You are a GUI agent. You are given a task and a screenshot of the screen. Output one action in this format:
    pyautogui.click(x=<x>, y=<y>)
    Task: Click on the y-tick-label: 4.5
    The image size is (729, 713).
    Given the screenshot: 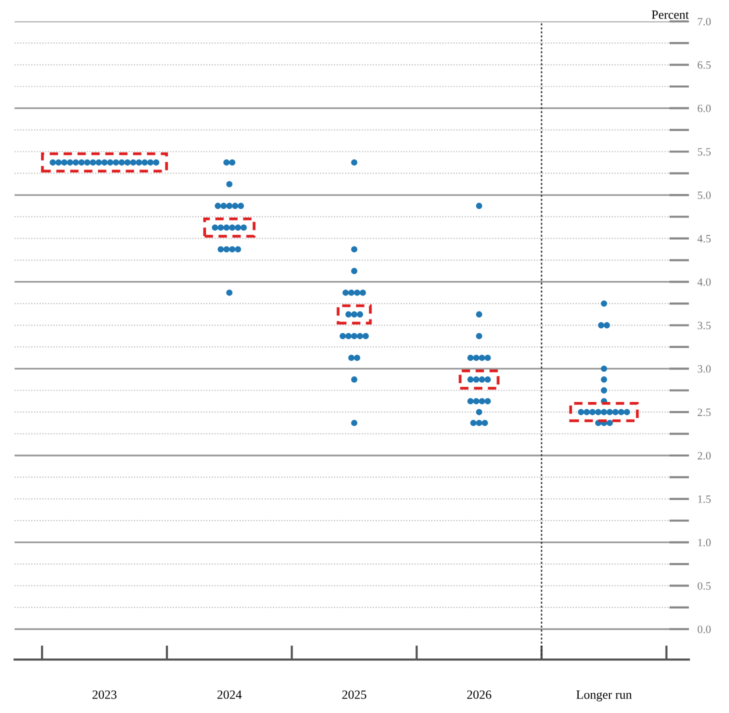 What is the action you would take?
    pyautogui.click(x=704, y=238)
    